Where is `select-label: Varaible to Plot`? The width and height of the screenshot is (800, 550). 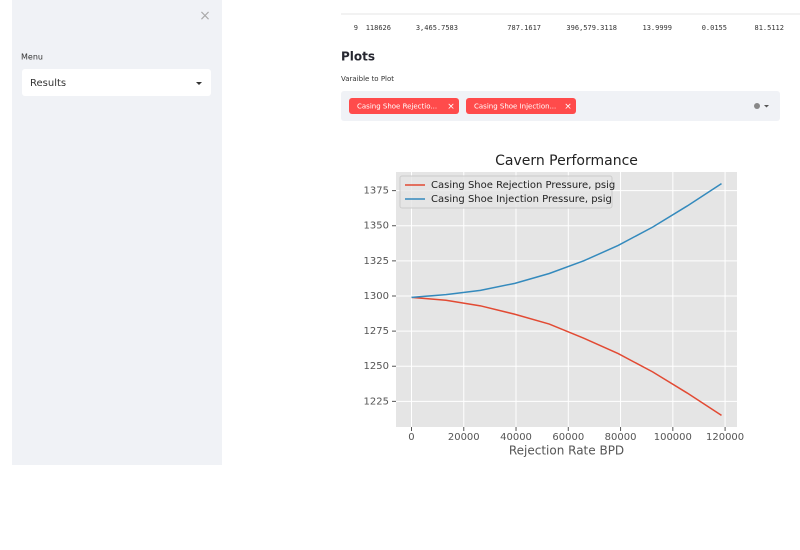 select-label: Varaible to Plot is located at coordinates (367, 79).